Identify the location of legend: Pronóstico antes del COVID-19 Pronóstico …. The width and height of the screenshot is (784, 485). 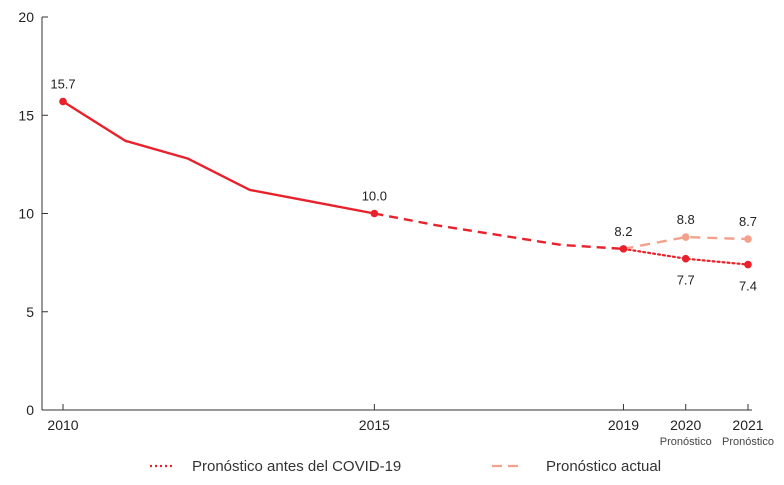
(405, 466).